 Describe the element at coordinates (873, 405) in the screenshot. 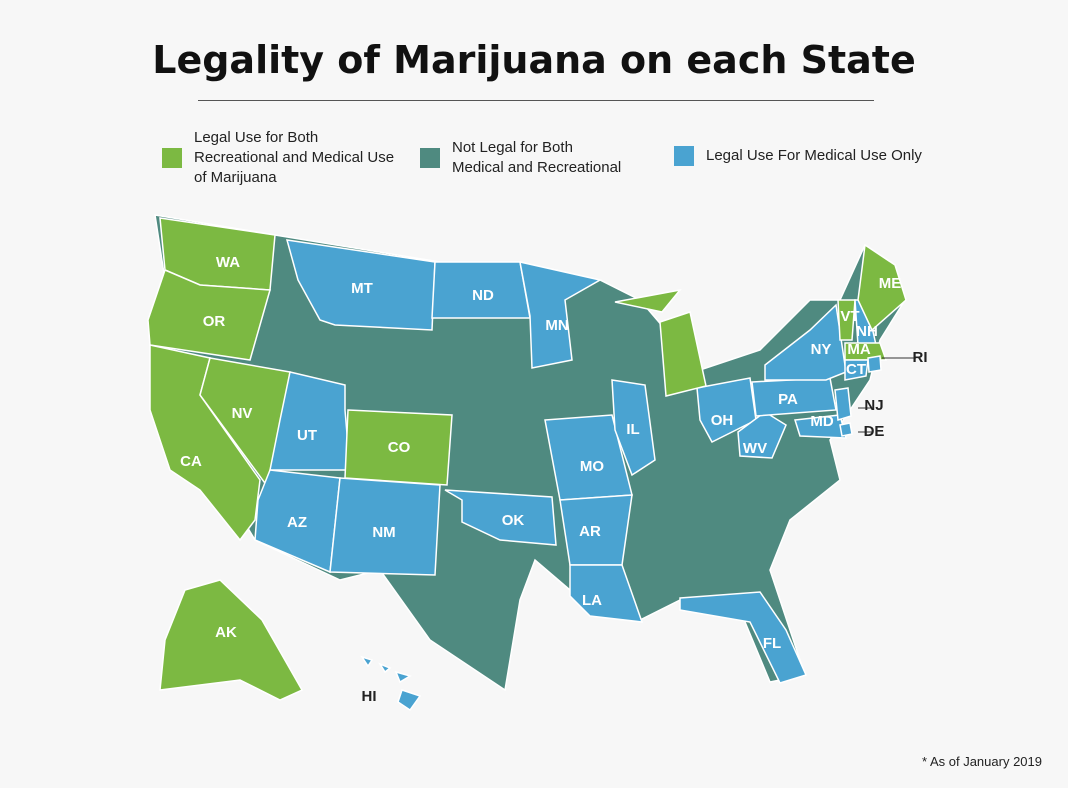

I see `state-label: NJ` at that location.